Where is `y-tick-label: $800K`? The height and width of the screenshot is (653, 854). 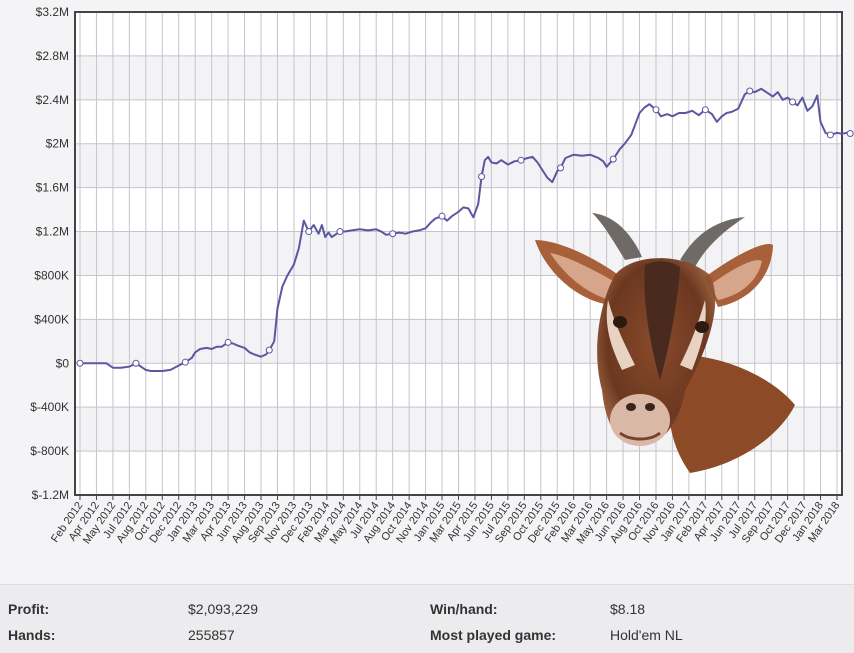 y-tick-label: $800K is located at coordinates (51, 275).